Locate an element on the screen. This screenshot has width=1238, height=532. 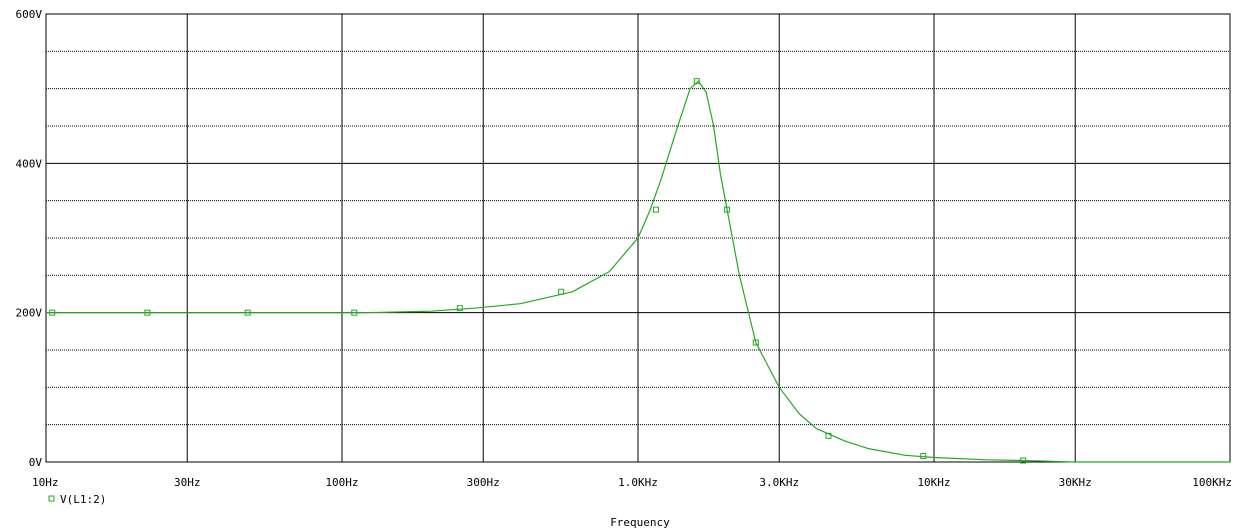
y-tick-label: 400V is located at coordinates (29, 163).